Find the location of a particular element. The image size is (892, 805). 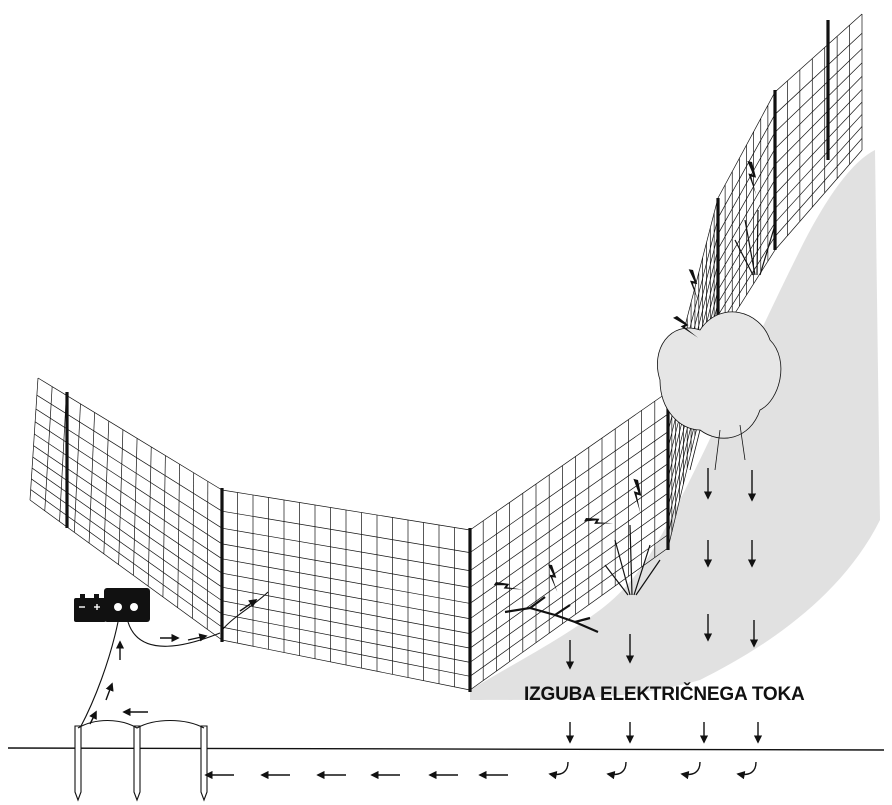

ground-rods is located at coordinates (141, 761).